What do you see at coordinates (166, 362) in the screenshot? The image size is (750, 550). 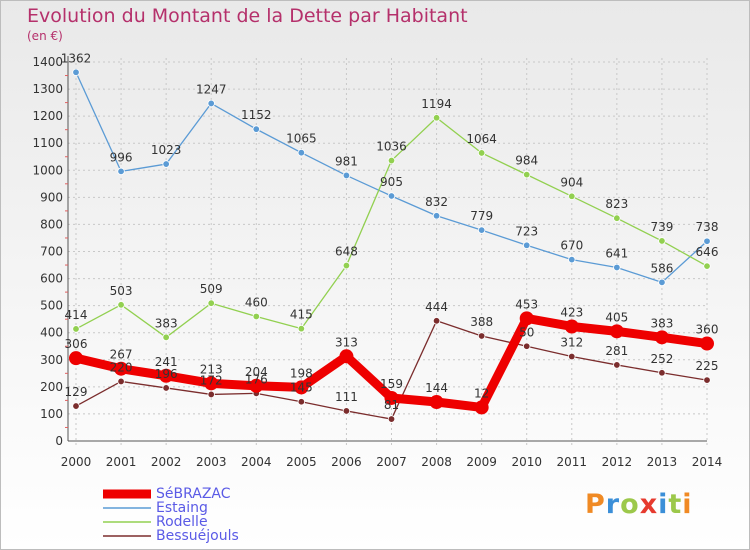 I see `data-label: 241` at bounding box center [166, 362].